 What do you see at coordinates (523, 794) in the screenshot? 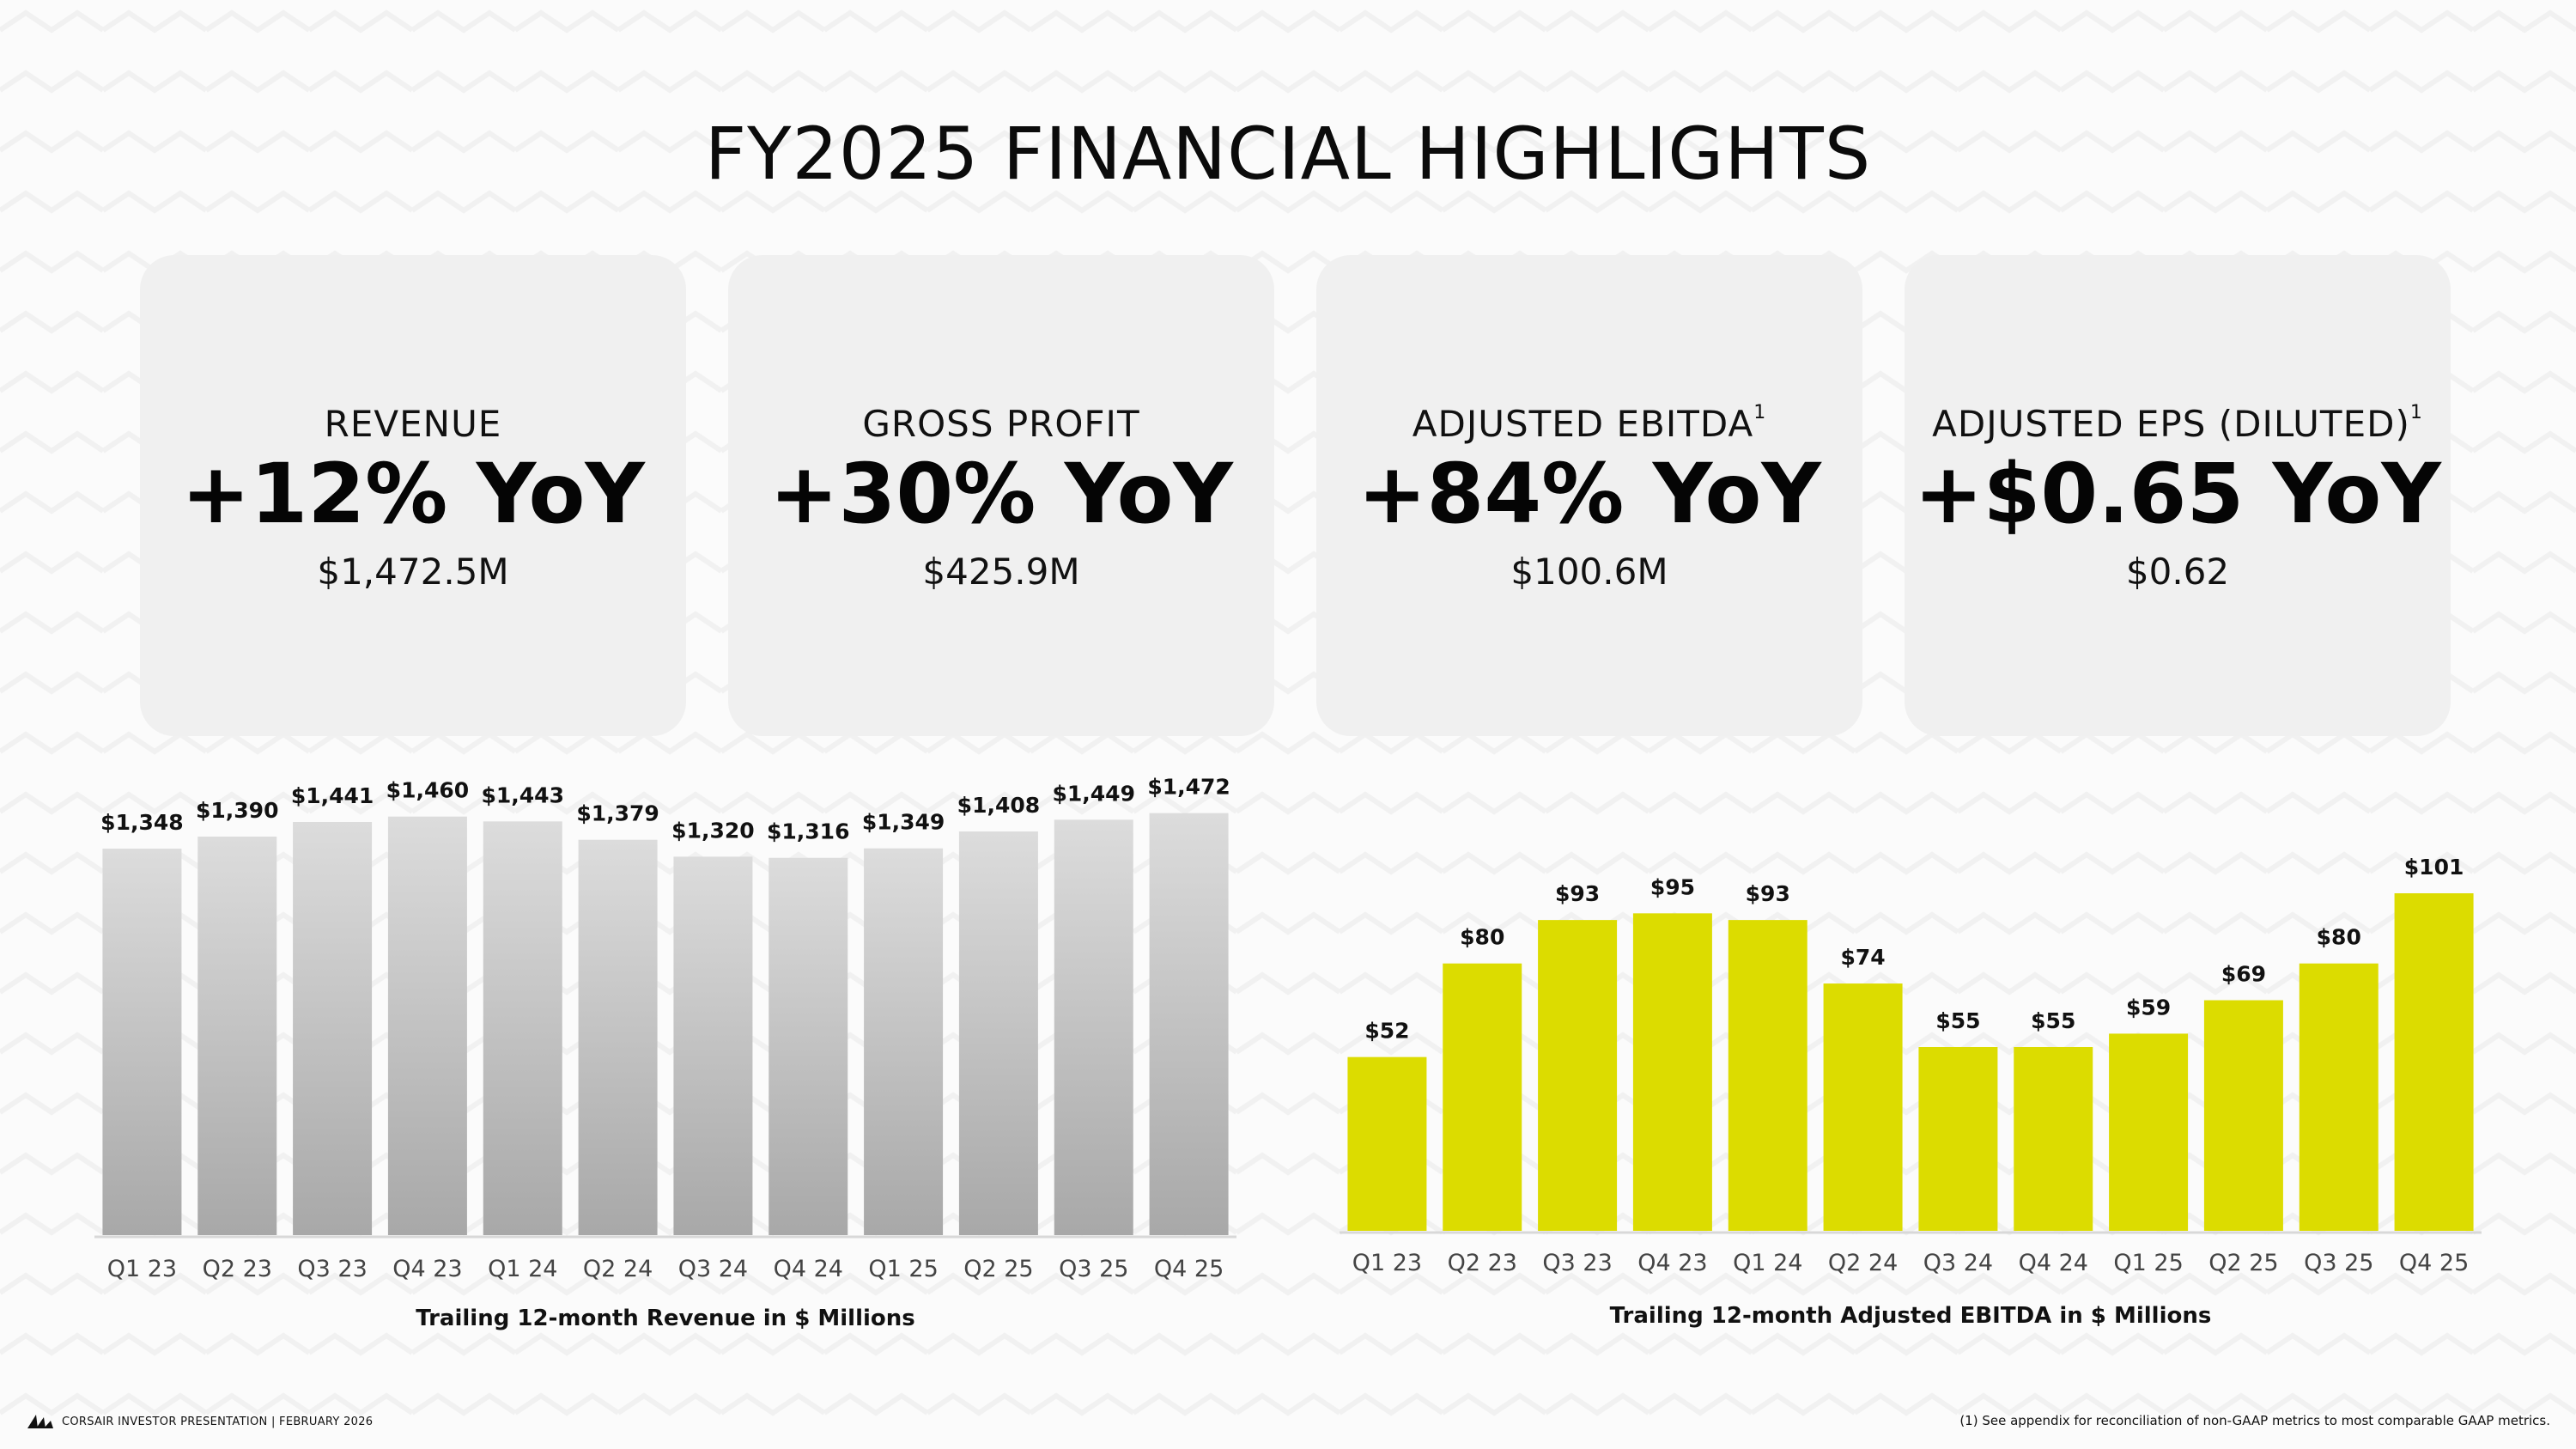
I see `data-label: $1,443` at bounding box center [523, 794].